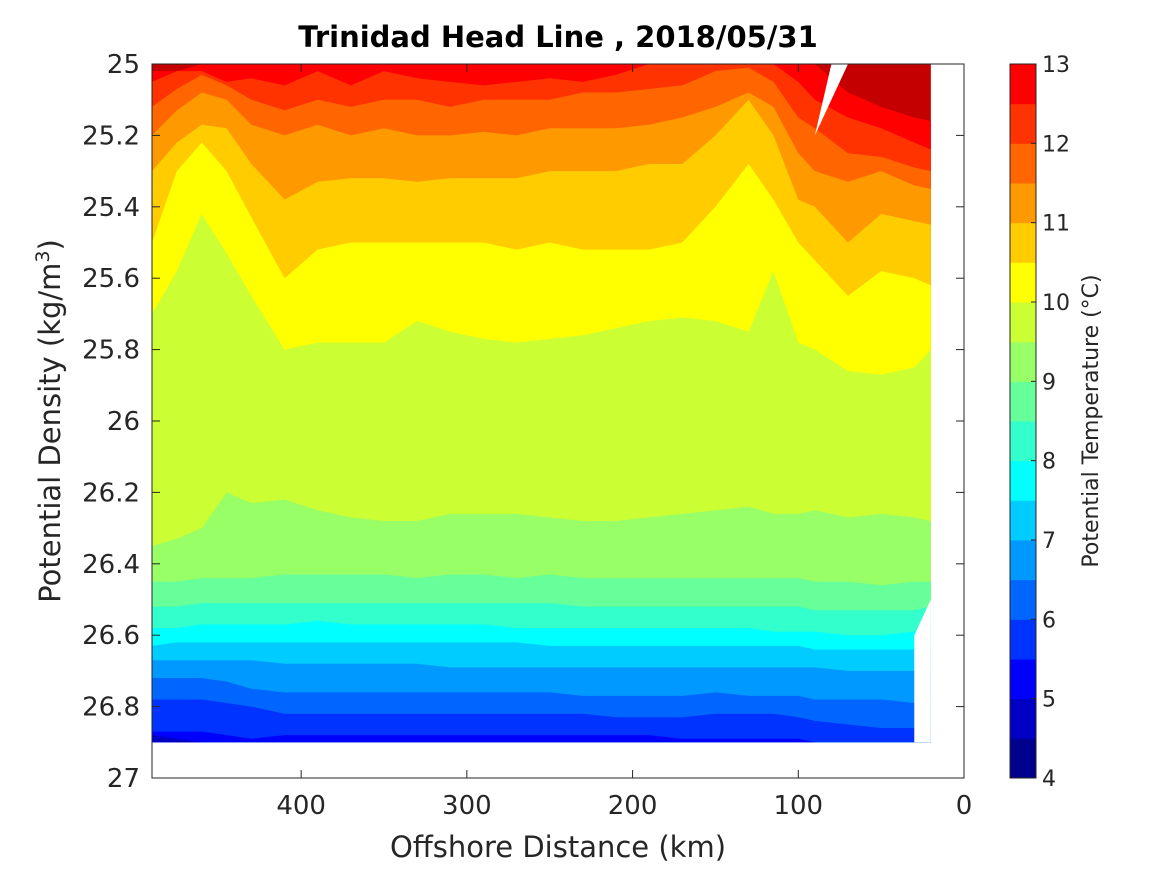  What do you see at coordinates (633, 806) in the screenshot?
I see `x-tick-label: 200` at bounding box center [633, 806].